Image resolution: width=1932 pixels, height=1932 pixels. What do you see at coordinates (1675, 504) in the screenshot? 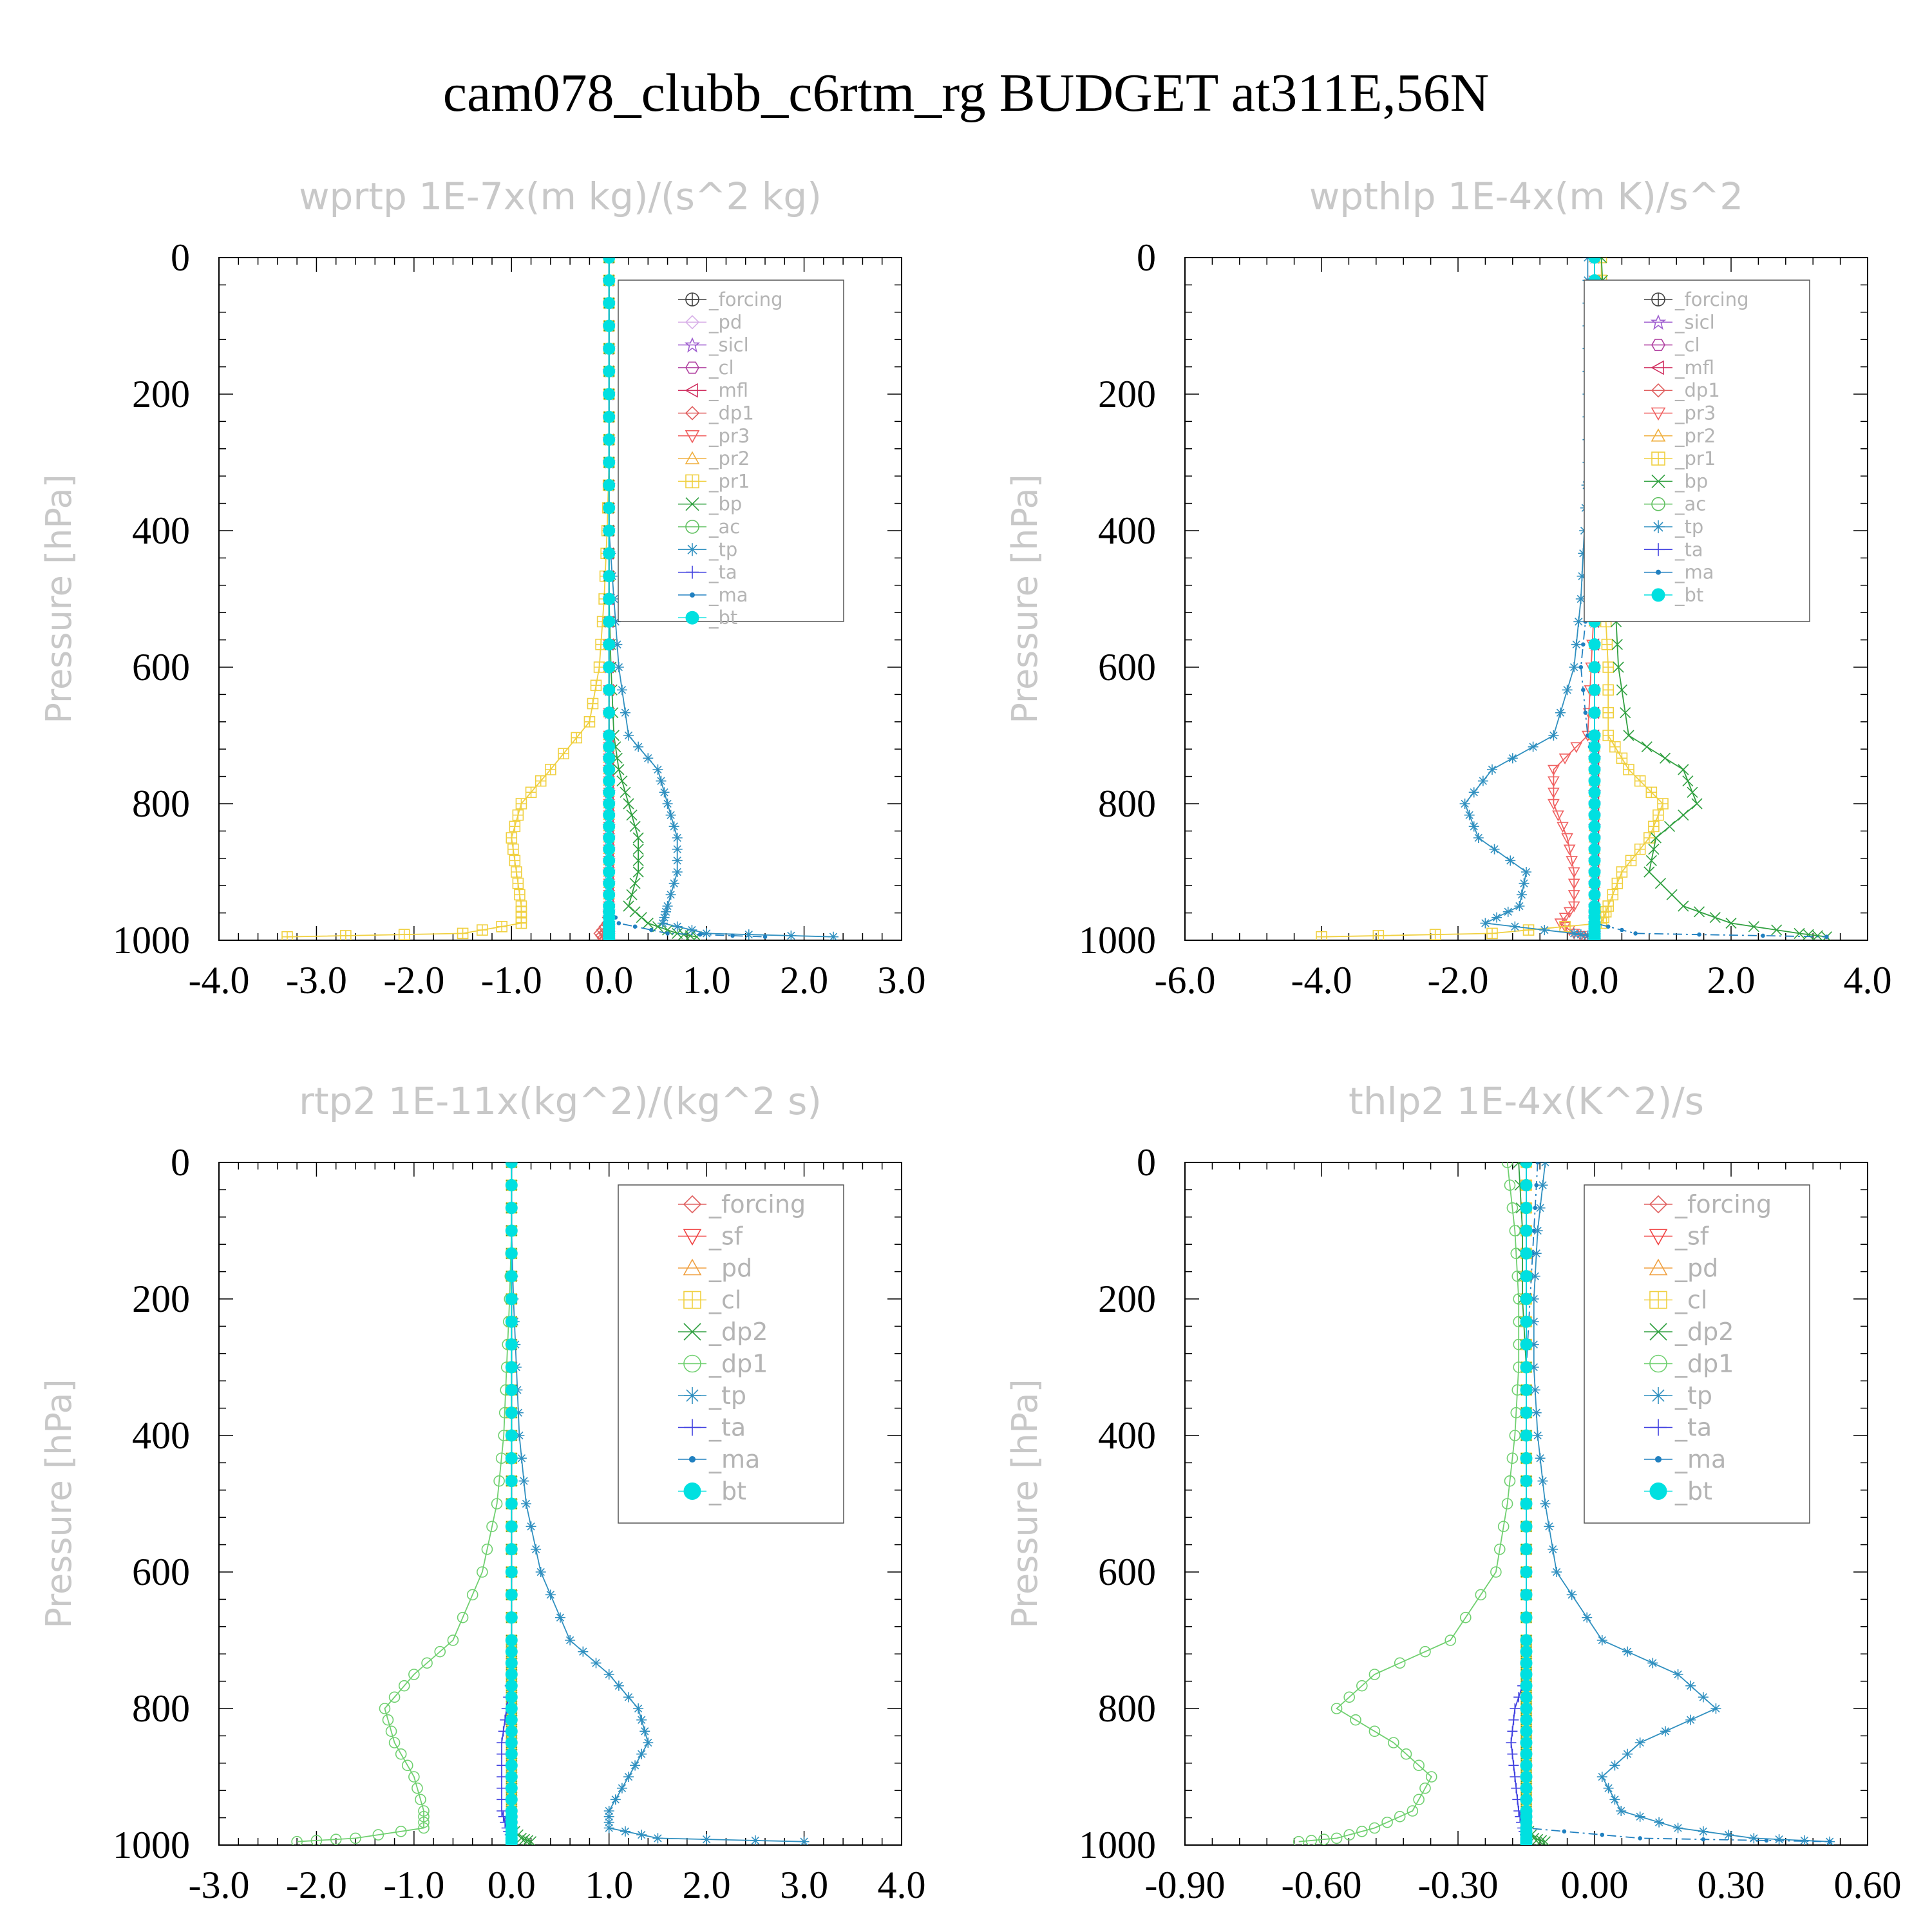
I see `legend-item: _ac` at bounding box center [1675, 504].